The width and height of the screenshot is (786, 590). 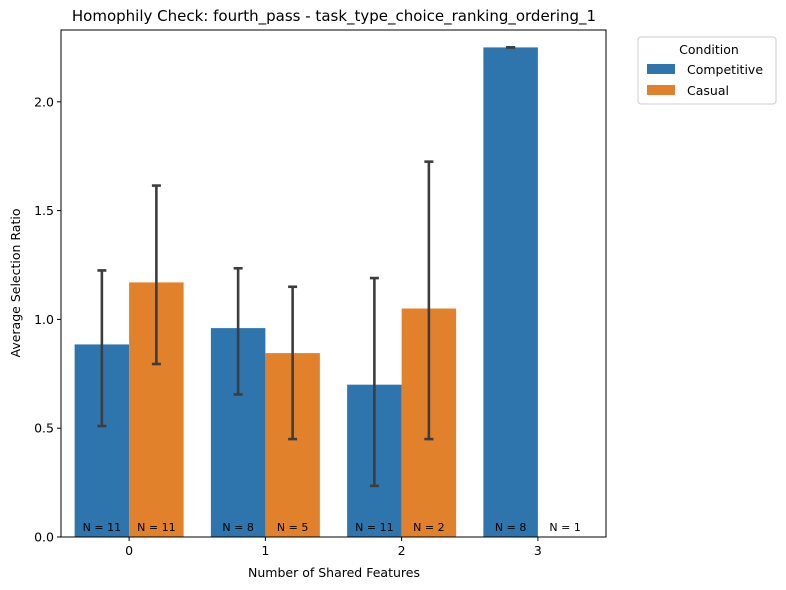 What do you see at coordinates (156, 527) in the screenshot?
I see `n-label-casual-0: N = 11` at bounding box center [156, 527].